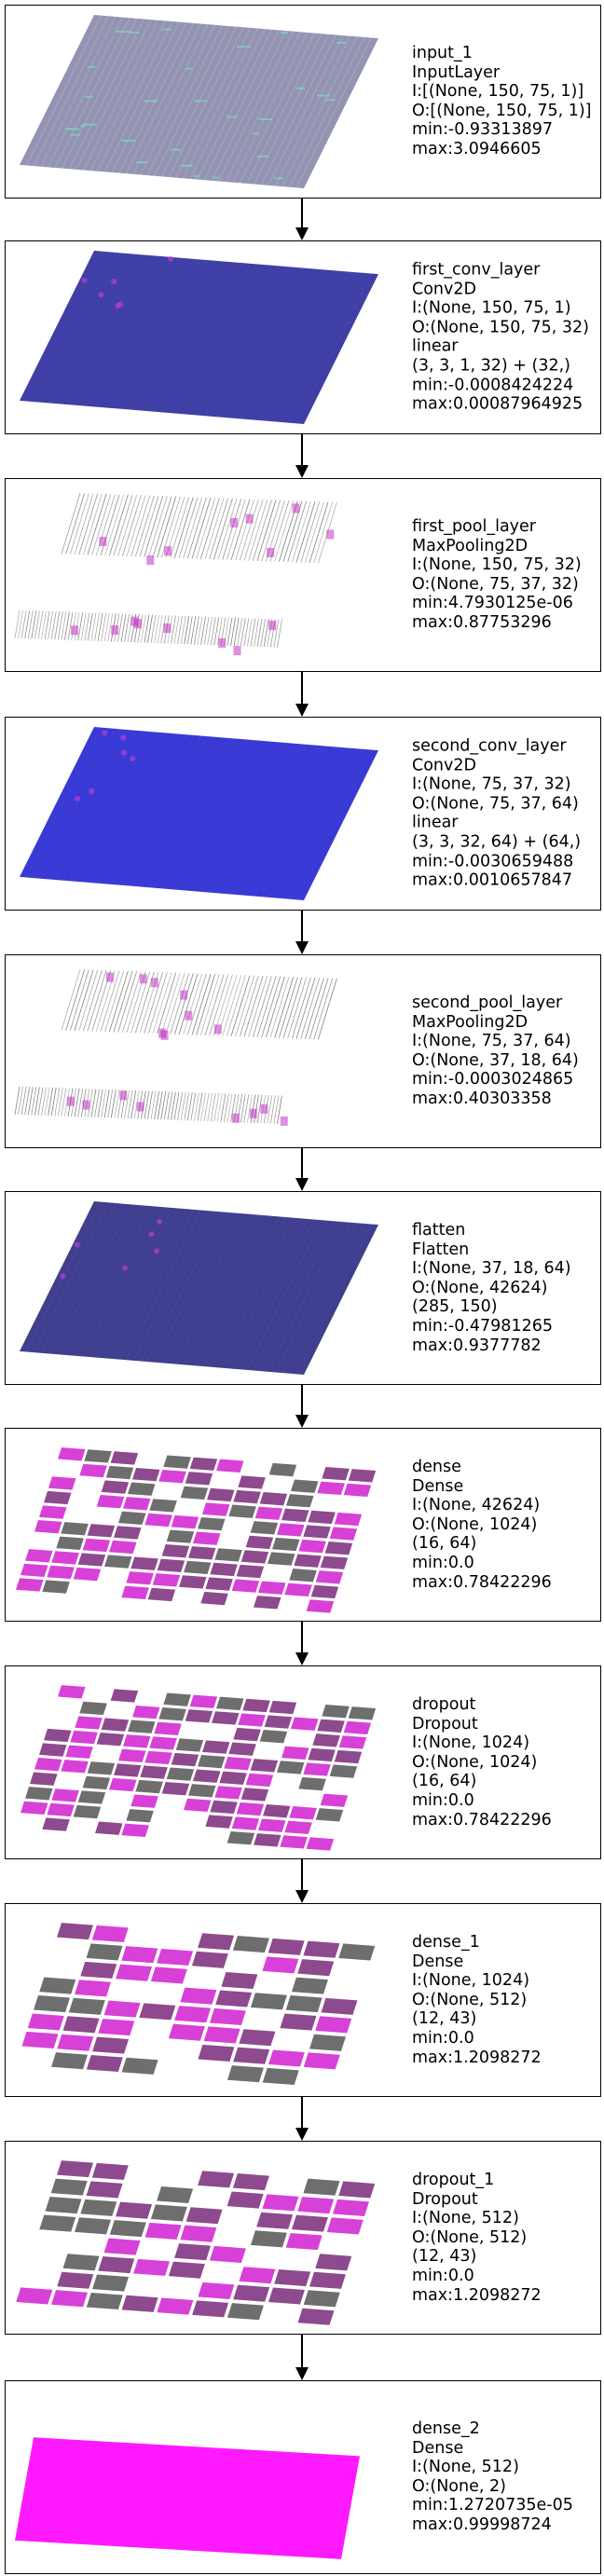 The height and width of the screenshot is (2576, 604). Describe the element at coordinates (497, 404) in the screenshot. I see `layer-detail-line: max:0.00087964925` at that location.